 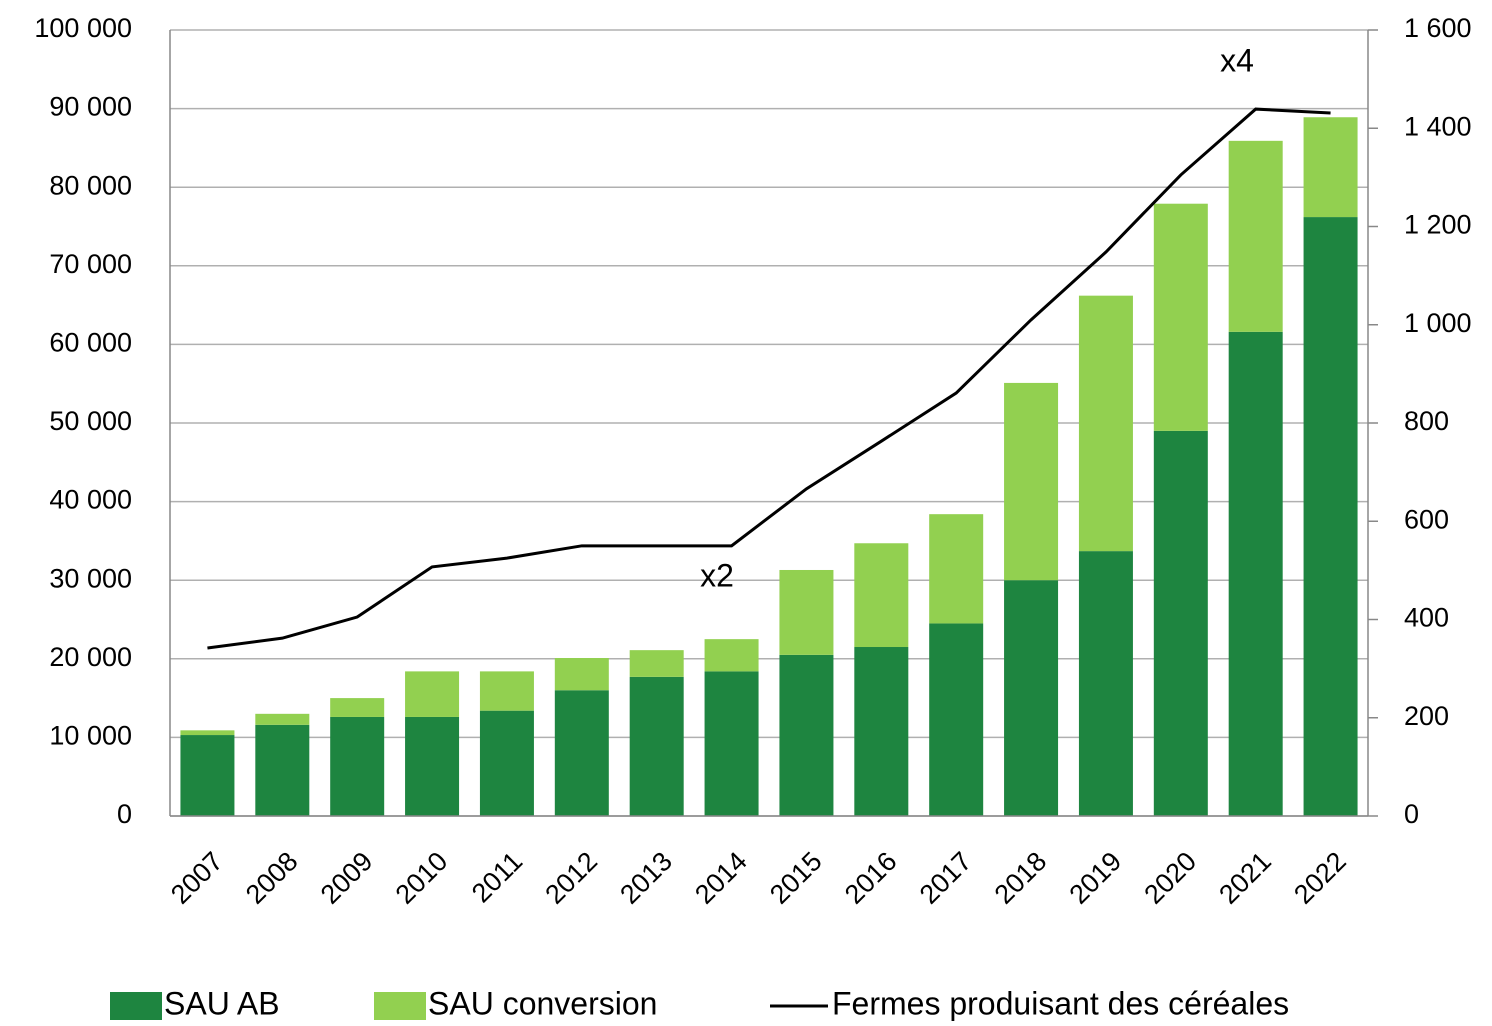 What do you see at coordinates (90, 107) in the screenshot?
I see `y-tick-label: 90 000` at bounding box center [90, 107].